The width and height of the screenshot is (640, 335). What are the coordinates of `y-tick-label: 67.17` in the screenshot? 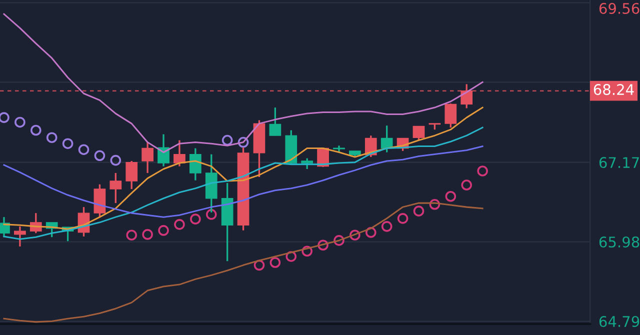 It's located at (619, 162).